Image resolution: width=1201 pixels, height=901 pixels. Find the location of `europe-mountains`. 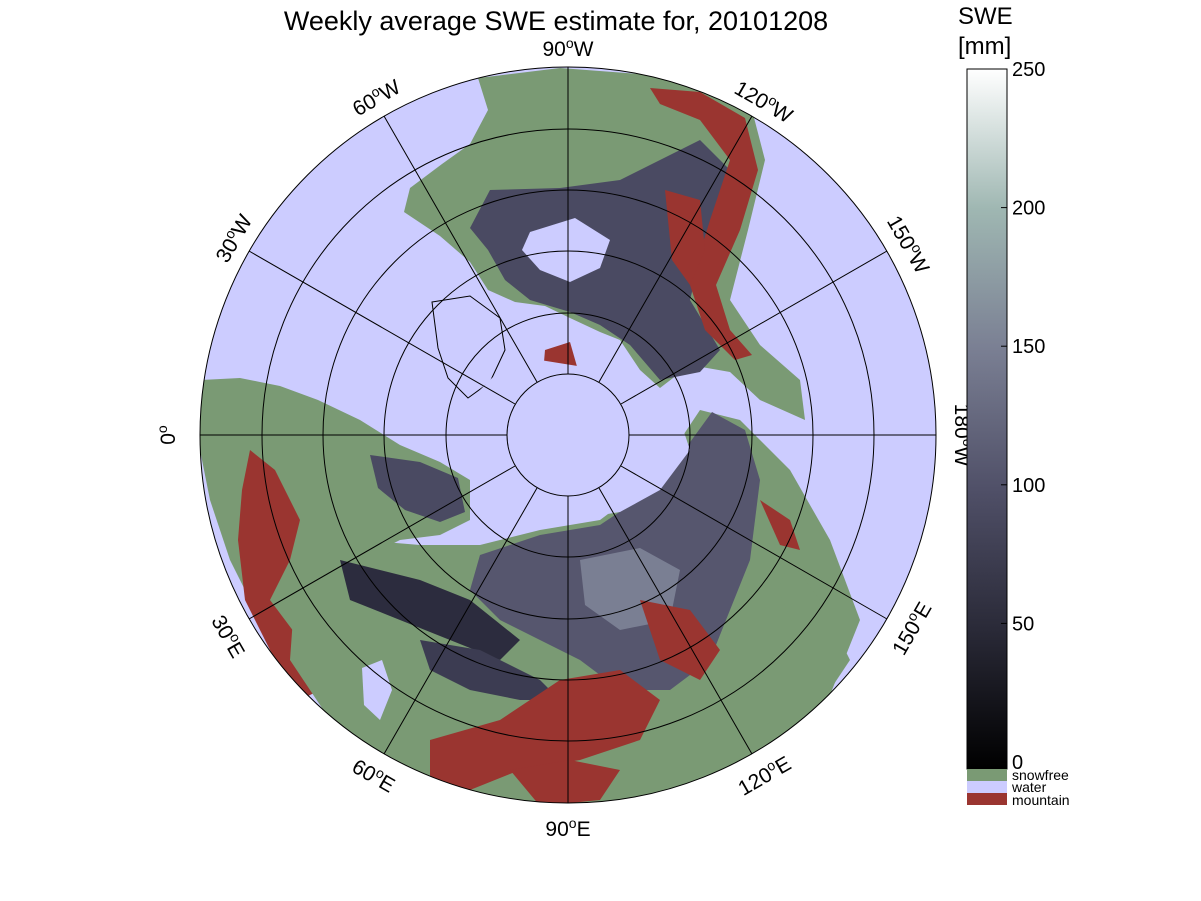

europe-mountains is located at coordinates (279, 575).